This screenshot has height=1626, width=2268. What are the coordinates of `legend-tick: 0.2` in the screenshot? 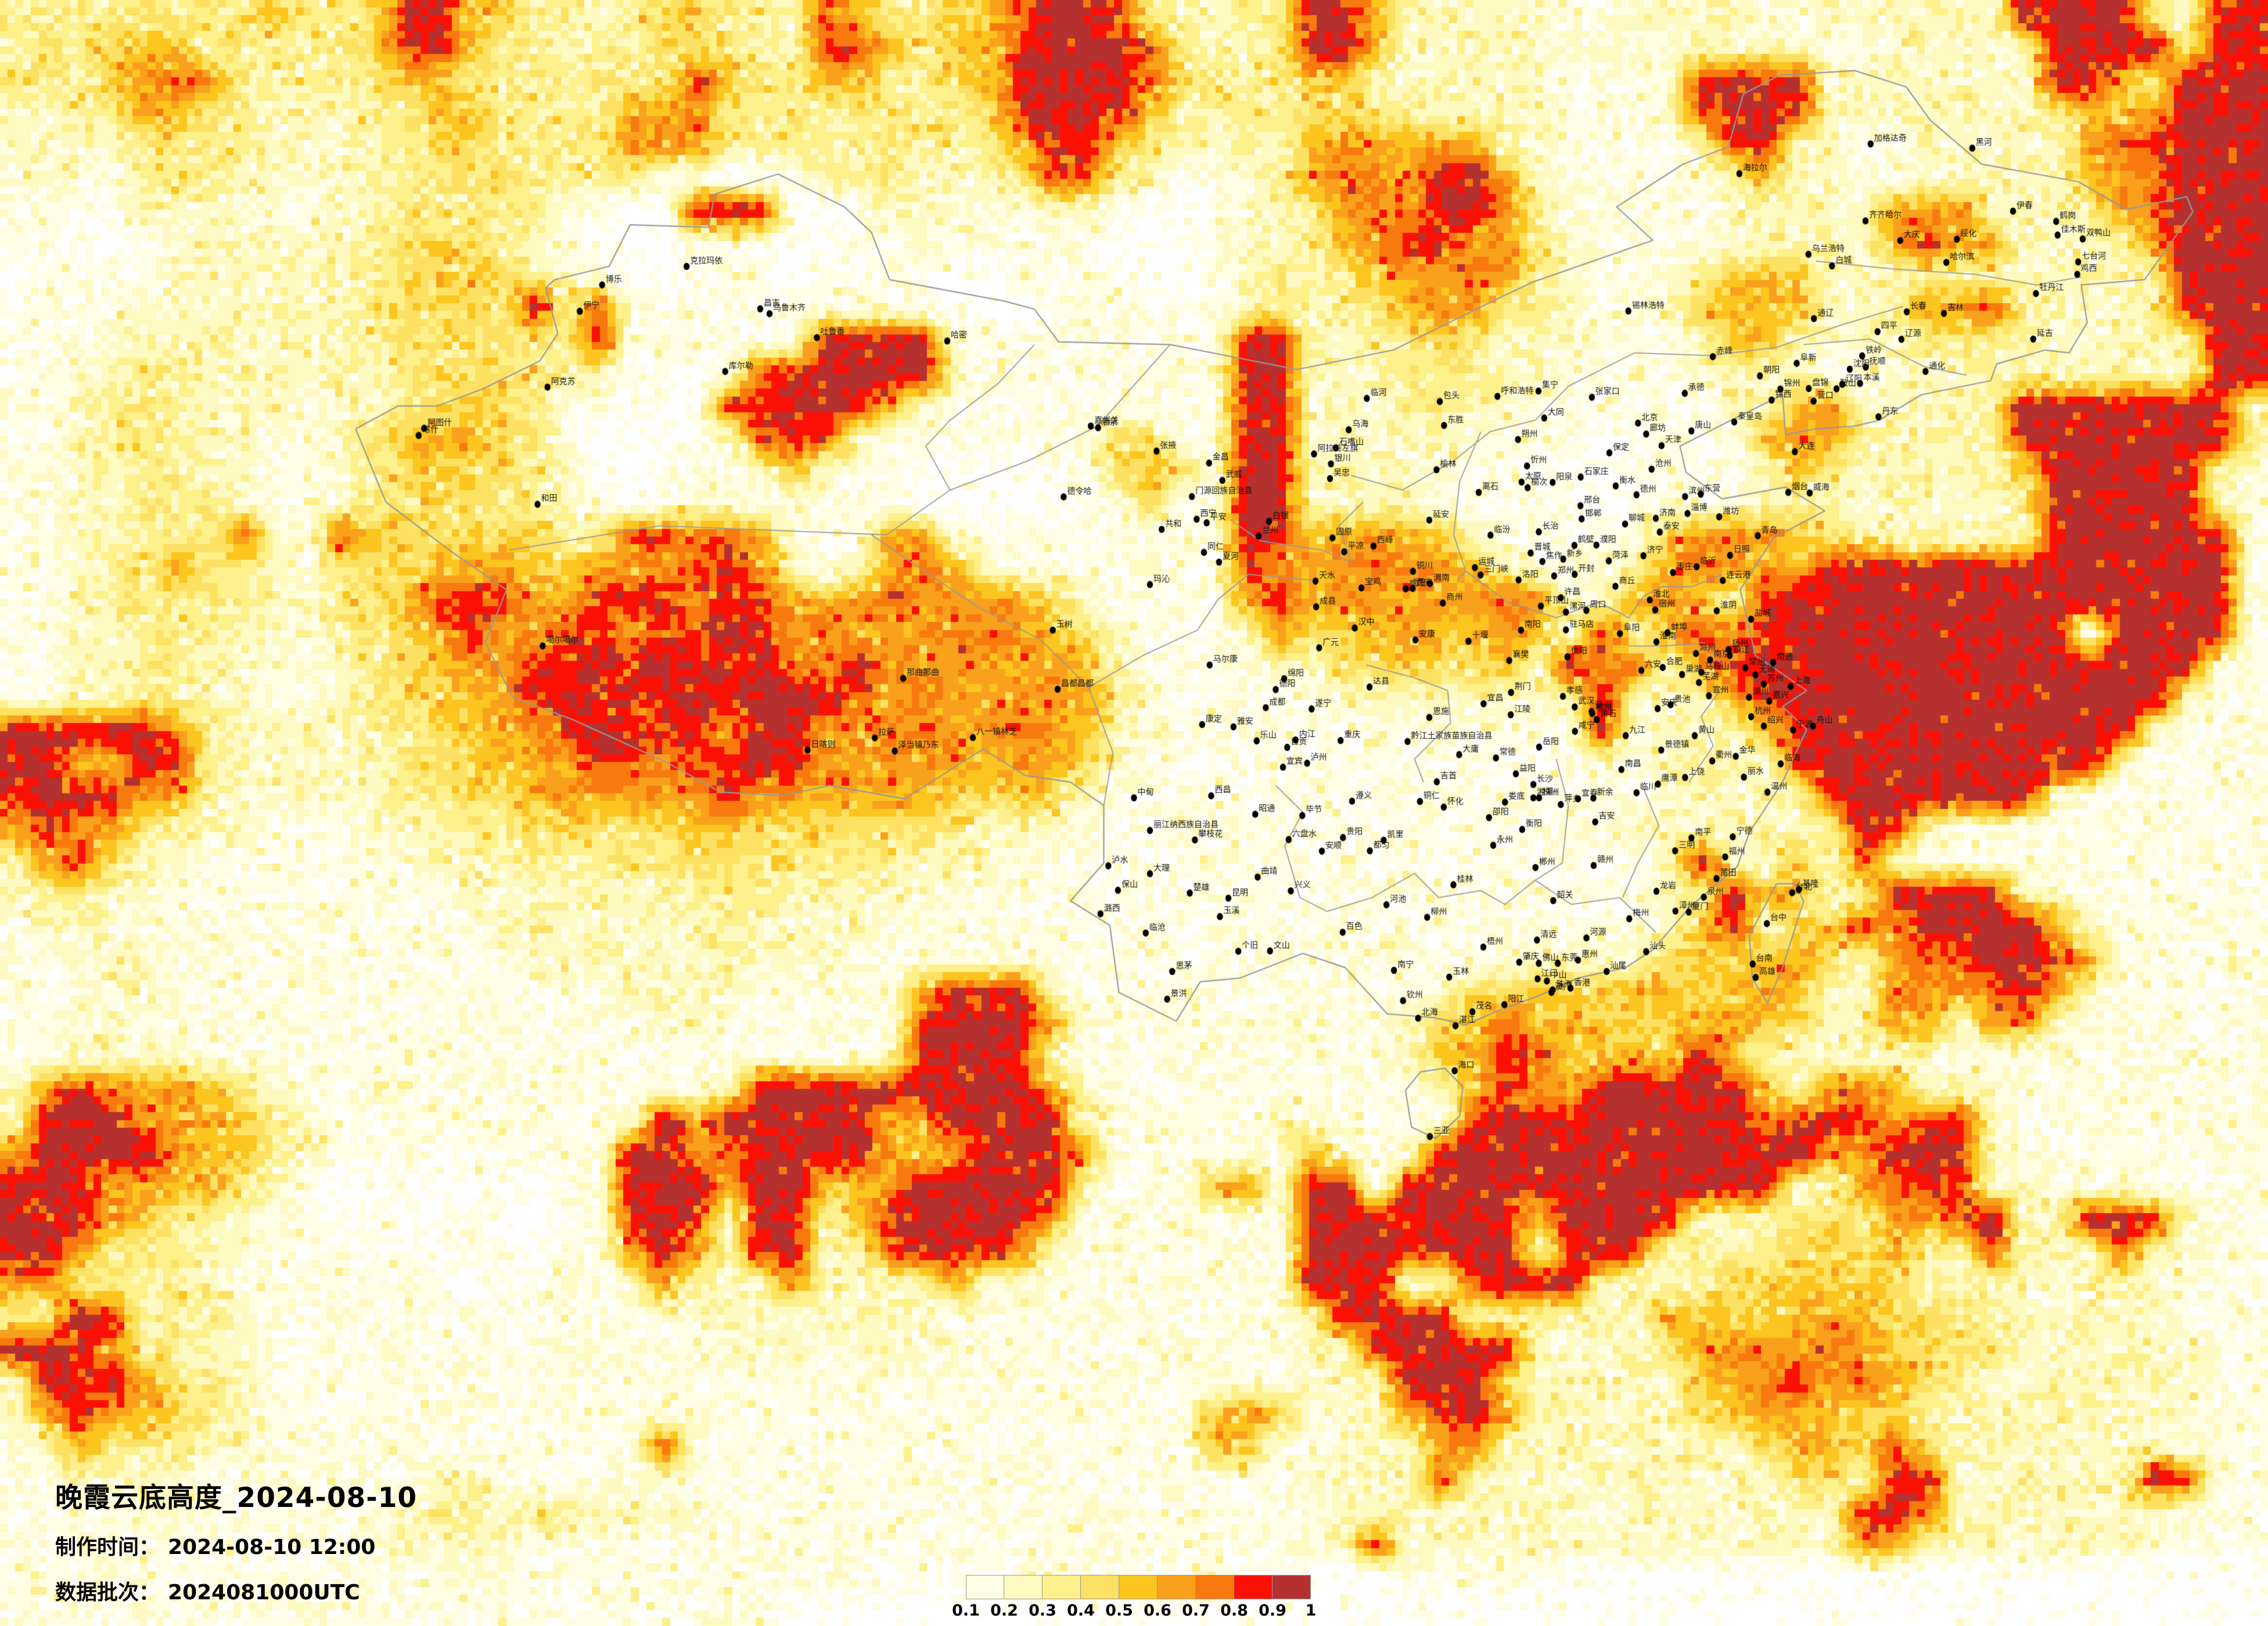 It's located at (1004, 1611).